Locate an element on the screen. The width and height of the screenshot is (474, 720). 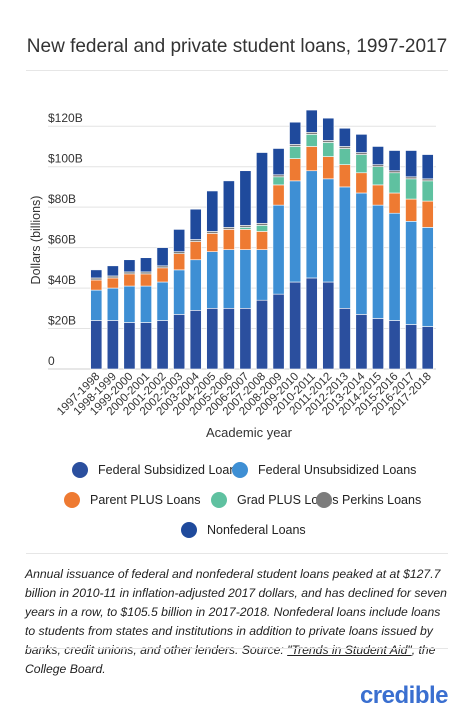
legend-label: Federal Subsidized Loans is located at coordinates (170, 470).